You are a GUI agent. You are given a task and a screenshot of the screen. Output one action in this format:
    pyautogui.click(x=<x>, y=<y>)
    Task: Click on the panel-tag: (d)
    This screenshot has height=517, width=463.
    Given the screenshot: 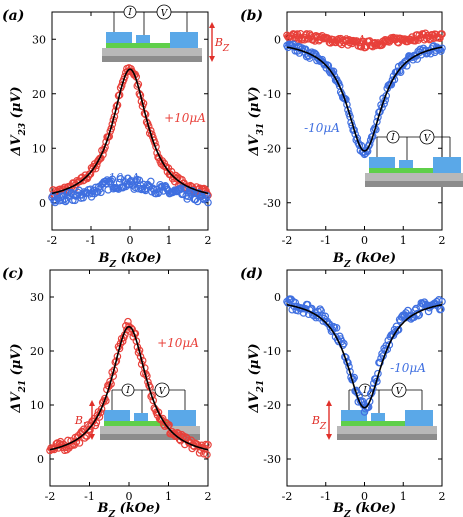 What is the action you would take?
    pyautogui.click(x=251, y=274)
    